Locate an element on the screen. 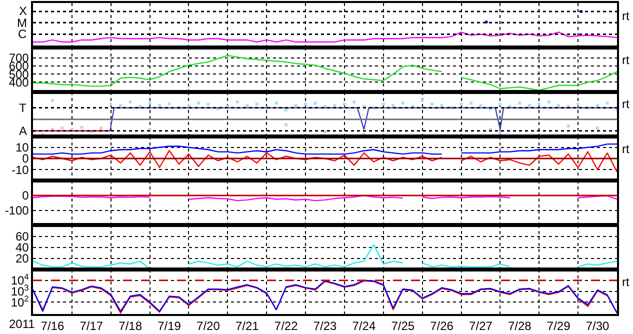  x-tick-label: 7/27 is located at coordinates (481, 326).